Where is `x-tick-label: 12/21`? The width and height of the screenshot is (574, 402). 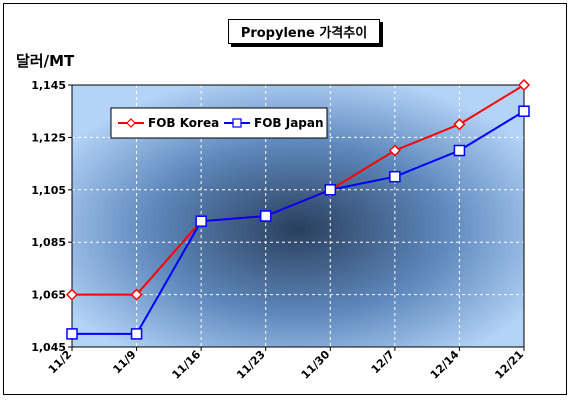 x-tick-label: 12/21 is located at coordinates (509, 365).